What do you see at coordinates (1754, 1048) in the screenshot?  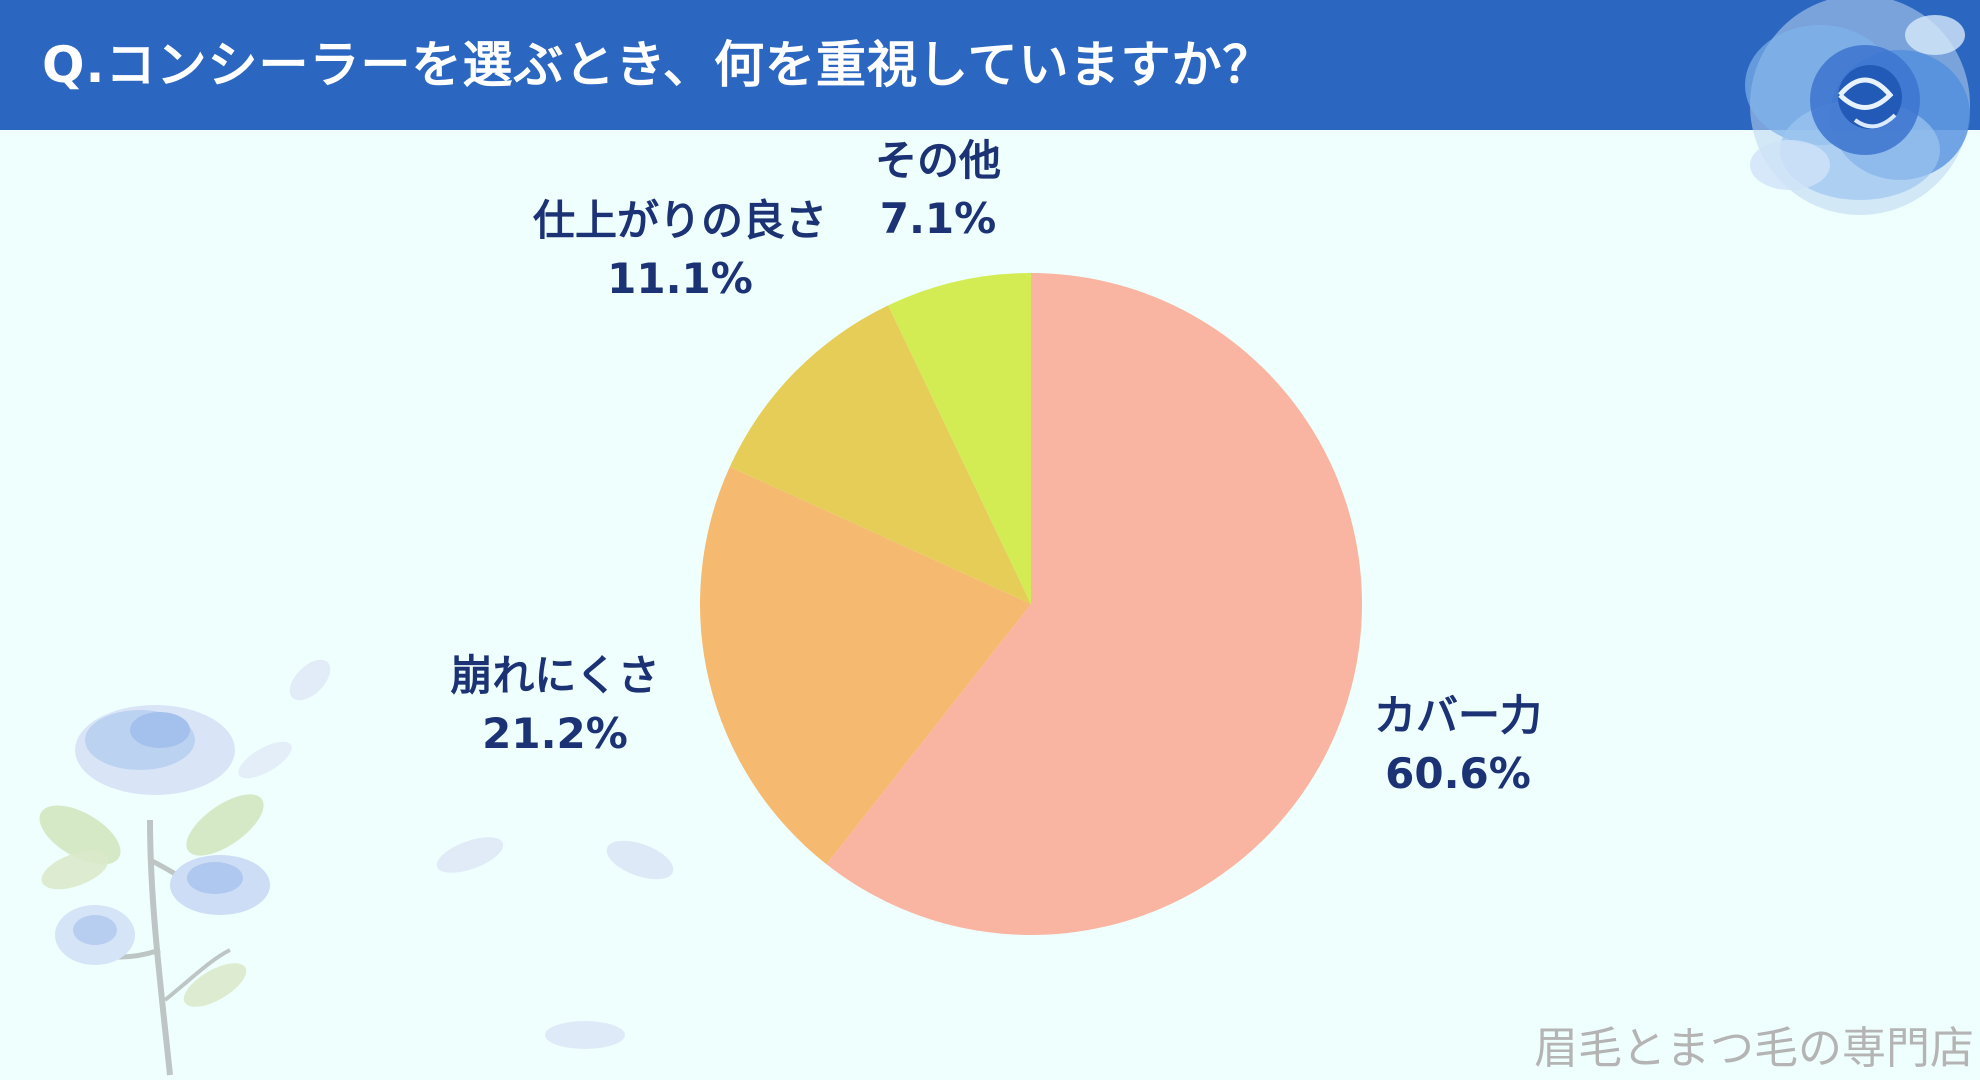 I see `watermark-text: 眉毛とまつ毛の専門店` at bounding box center [1754, 1048].